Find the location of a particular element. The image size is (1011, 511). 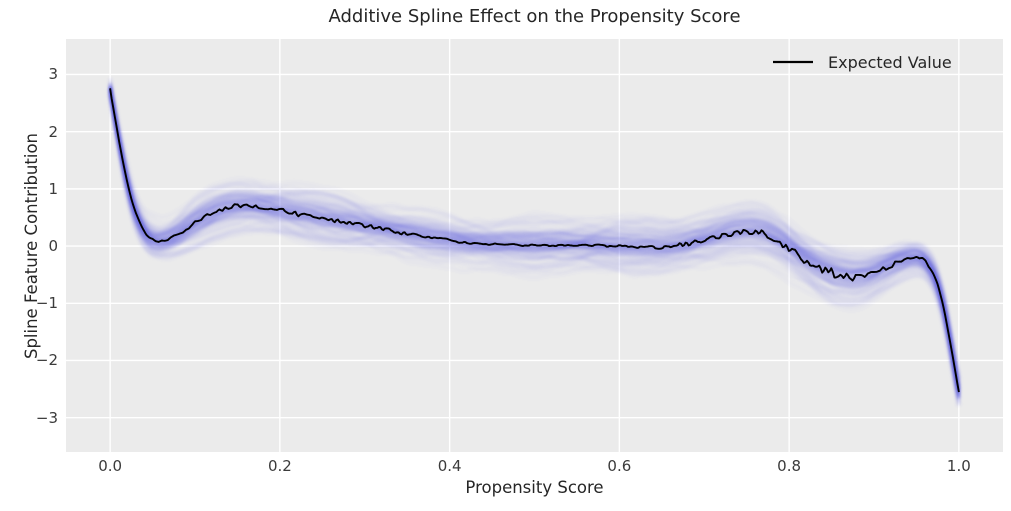

y-tick-label: −1 is located at coordinates (46, 303).